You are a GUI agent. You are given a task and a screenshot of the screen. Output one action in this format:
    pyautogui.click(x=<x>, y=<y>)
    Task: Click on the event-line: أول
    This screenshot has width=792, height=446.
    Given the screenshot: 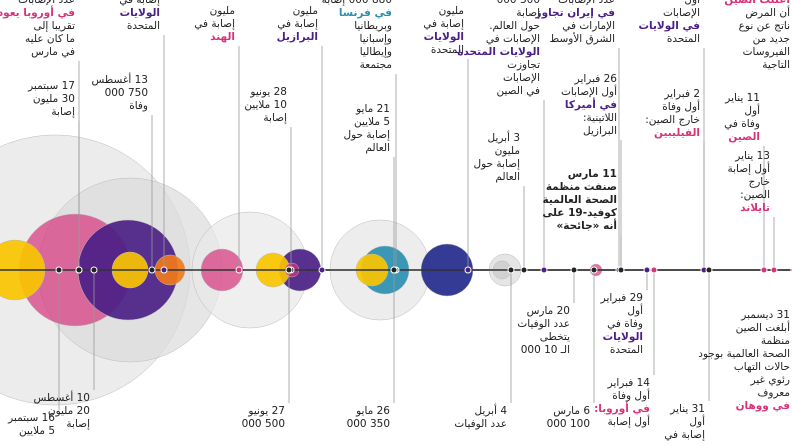 What is the action you would take?
    pyautogui.click(x=635, y=311)
    